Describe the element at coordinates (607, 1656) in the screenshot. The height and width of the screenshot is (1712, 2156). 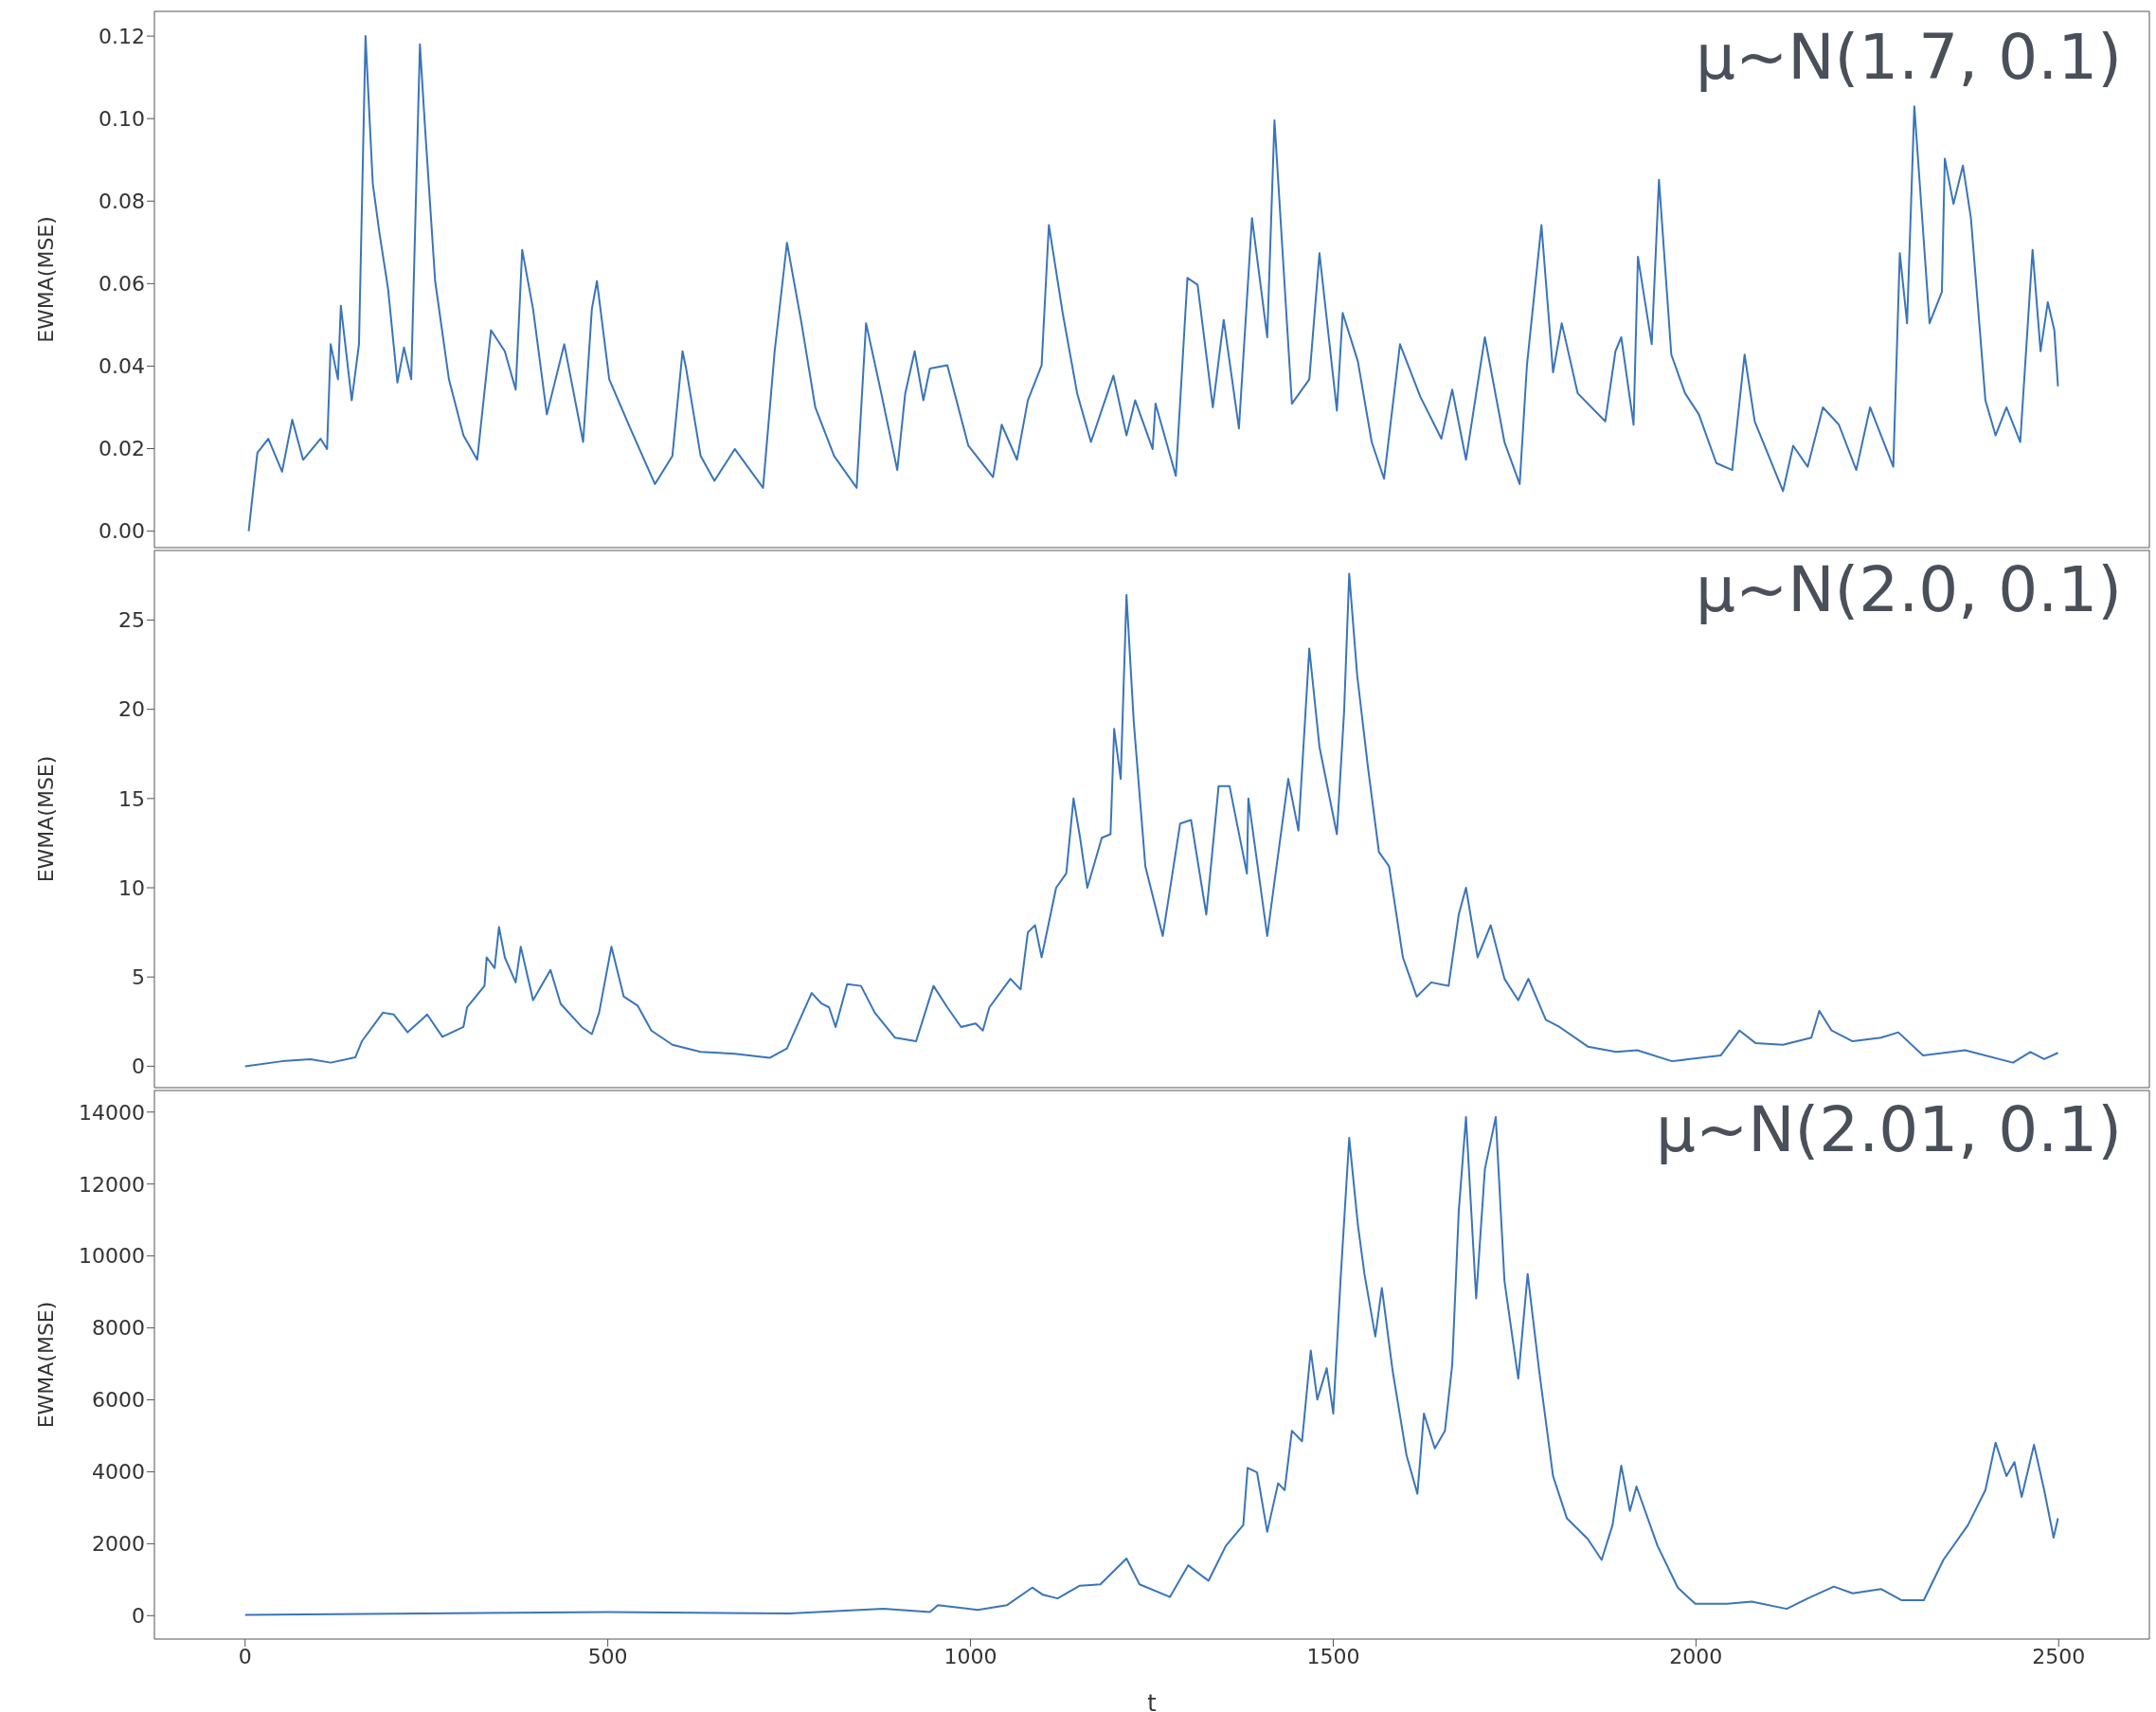
I see `x-tick-label: 500` at that location.